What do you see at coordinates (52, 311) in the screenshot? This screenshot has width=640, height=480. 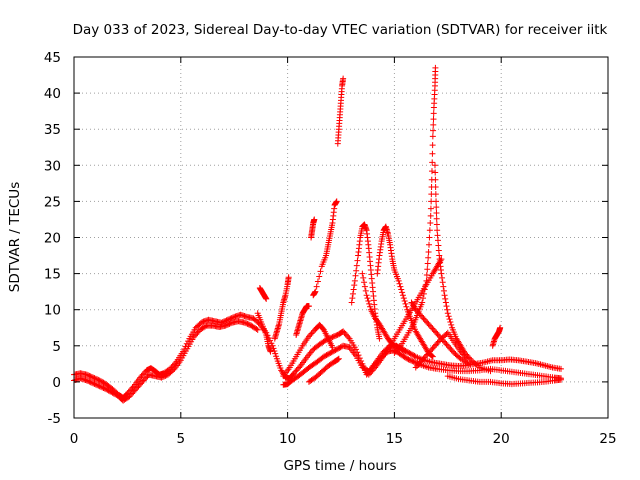 I see `y-tick-label: 10` at bounding box center [52, 311].